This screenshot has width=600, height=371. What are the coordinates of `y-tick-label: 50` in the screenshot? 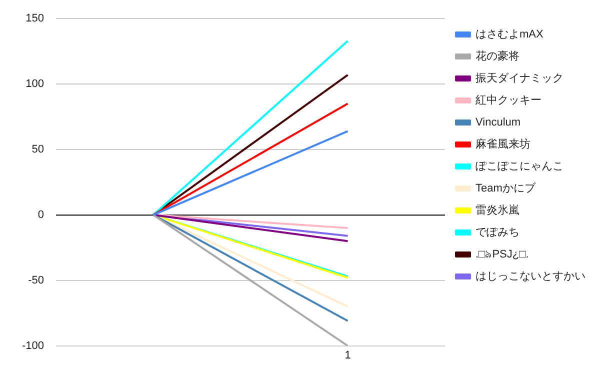 It's located at (38, 150).